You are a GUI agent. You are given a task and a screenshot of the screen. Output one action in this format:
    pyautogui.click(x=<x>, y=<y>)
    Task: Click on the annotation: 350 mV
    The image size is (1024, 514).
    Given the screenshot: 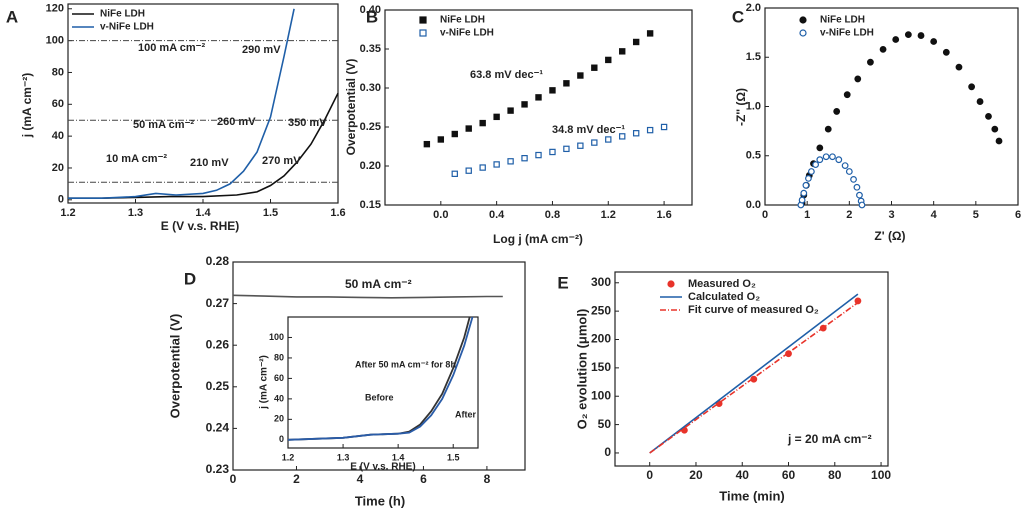 What is the action you would take?
    pyautogui.click(x=307, y=123)
    